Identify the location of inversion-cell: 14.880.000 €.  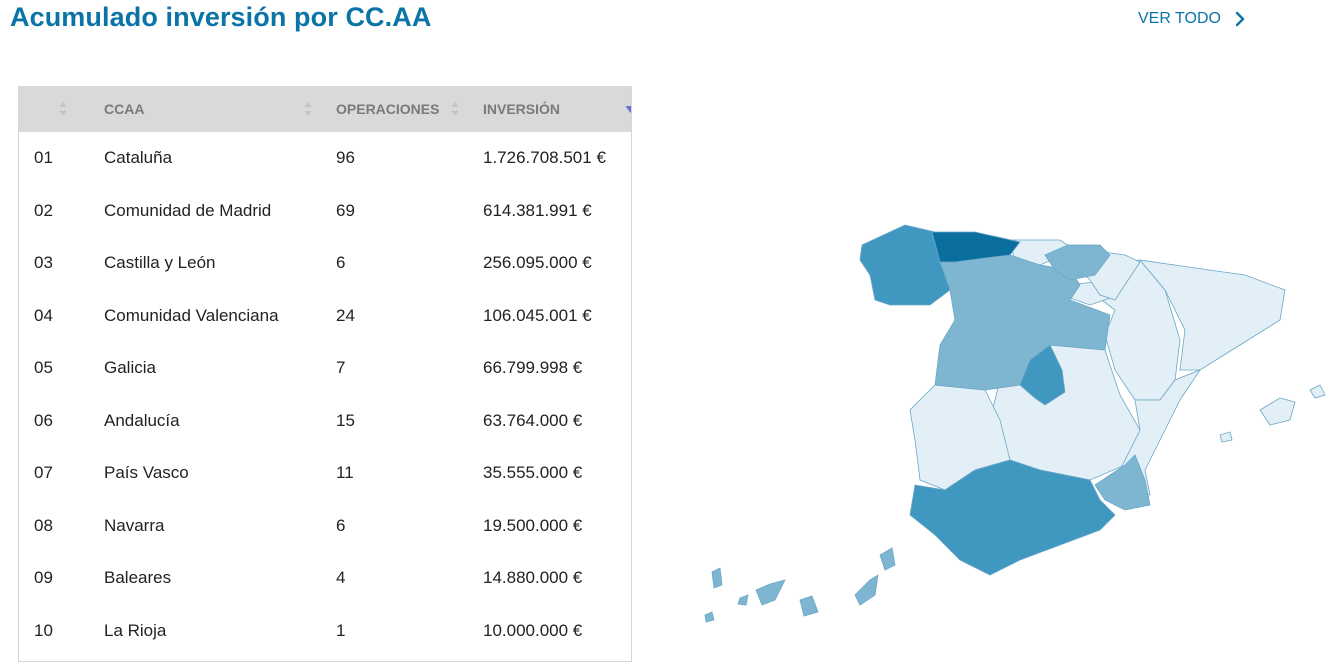
(533, 578).